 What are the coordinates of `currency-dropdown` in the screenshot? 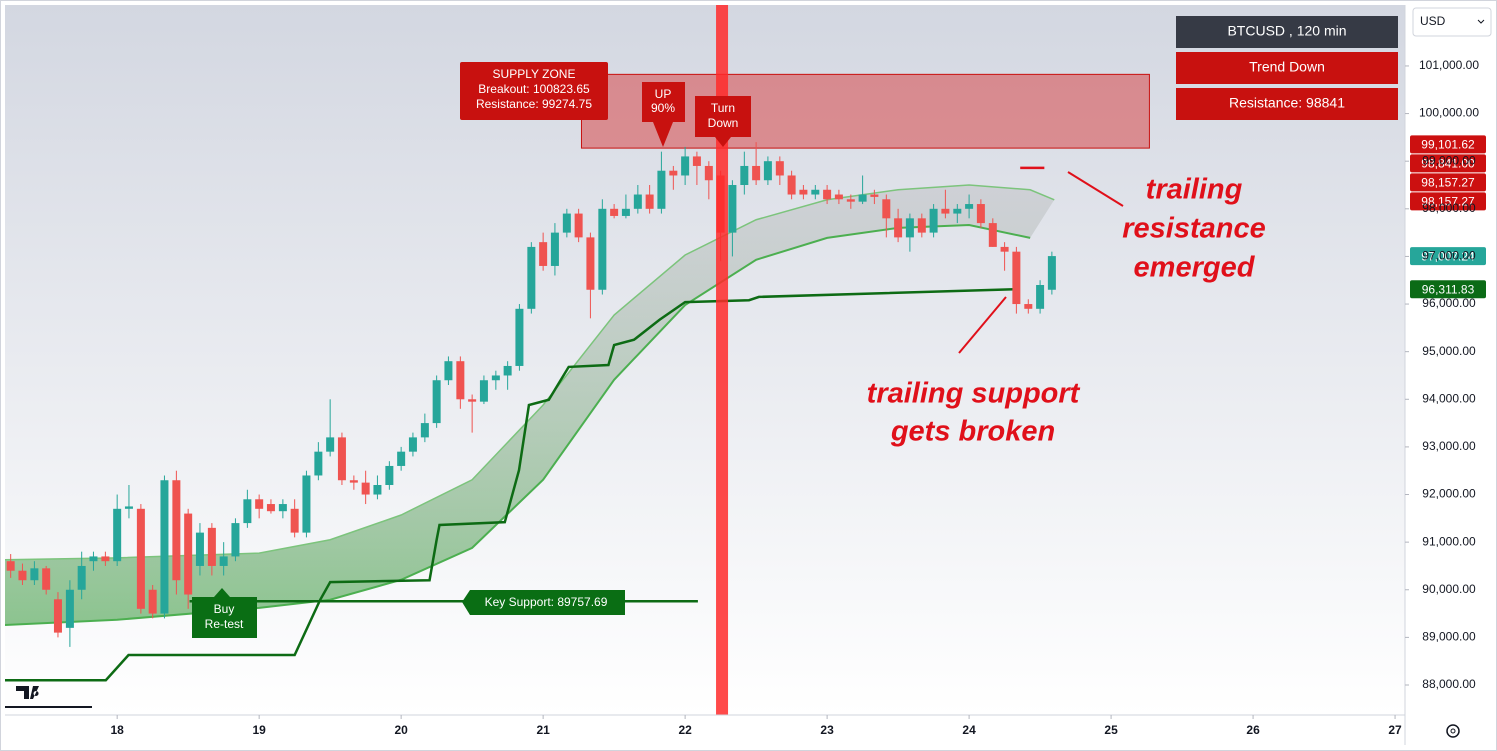 It's located at (1452, 22).